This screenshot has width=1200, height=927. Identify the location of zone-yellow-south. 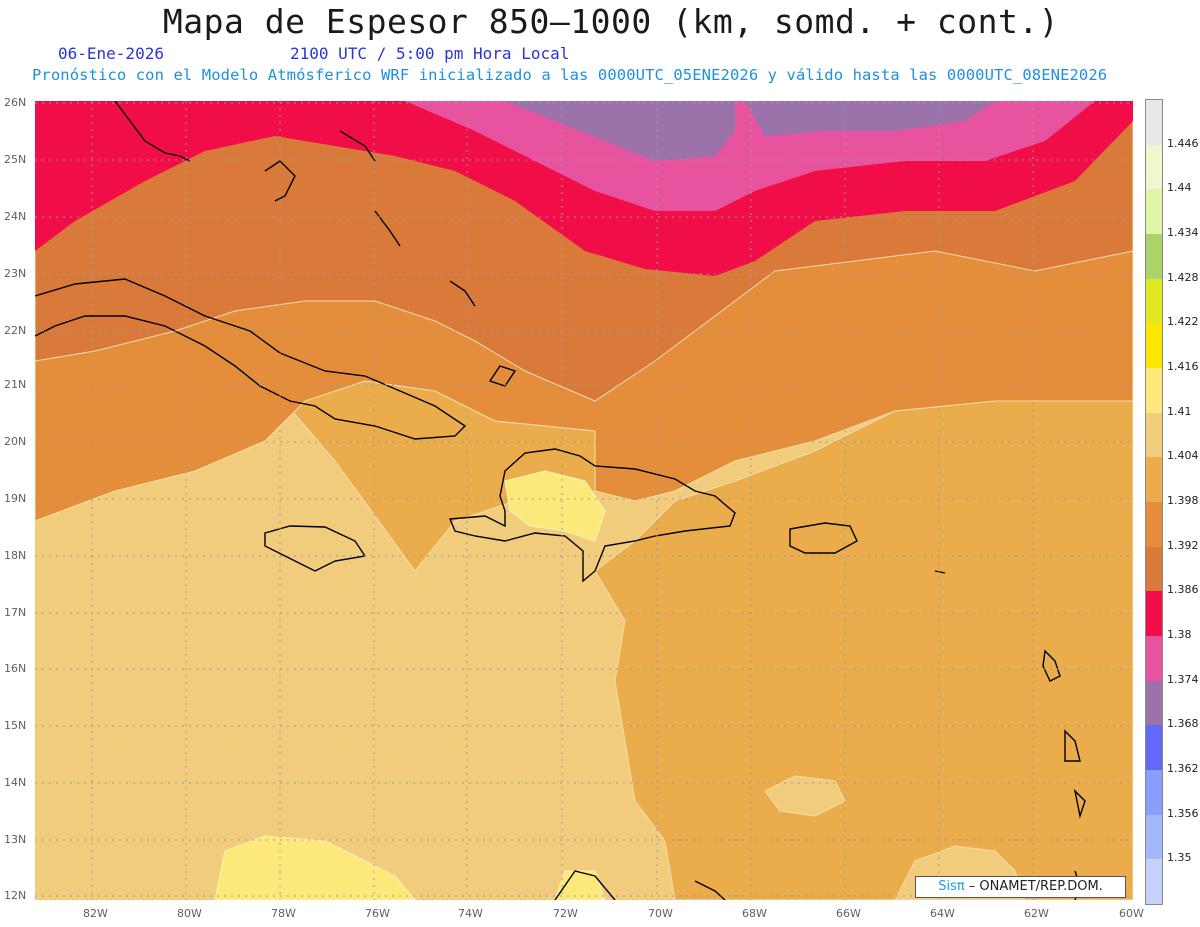
(315, 867).